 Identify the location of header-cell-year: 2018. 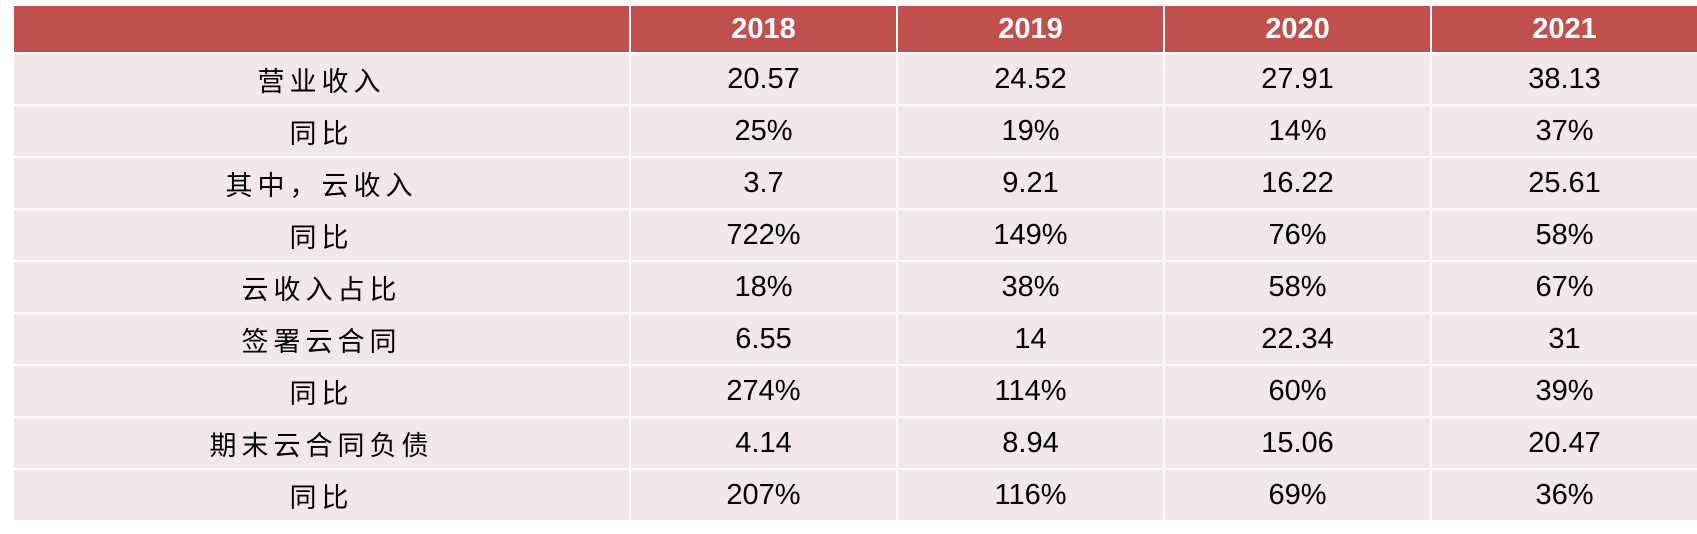
(764, 30).